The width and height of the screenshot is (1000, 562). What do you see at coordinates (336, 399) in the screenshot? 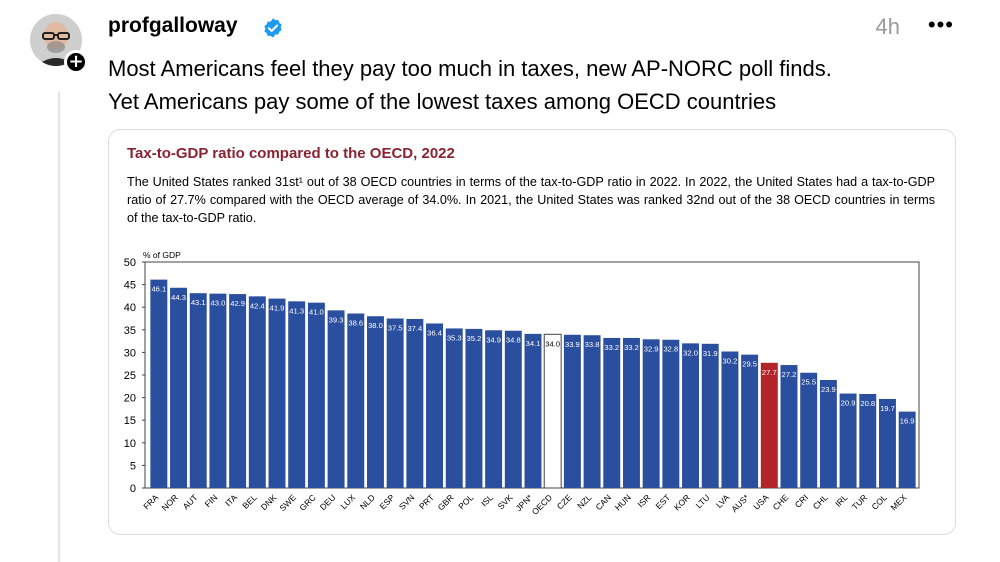
I see `bar-deu` at bounding box center [336, 399].